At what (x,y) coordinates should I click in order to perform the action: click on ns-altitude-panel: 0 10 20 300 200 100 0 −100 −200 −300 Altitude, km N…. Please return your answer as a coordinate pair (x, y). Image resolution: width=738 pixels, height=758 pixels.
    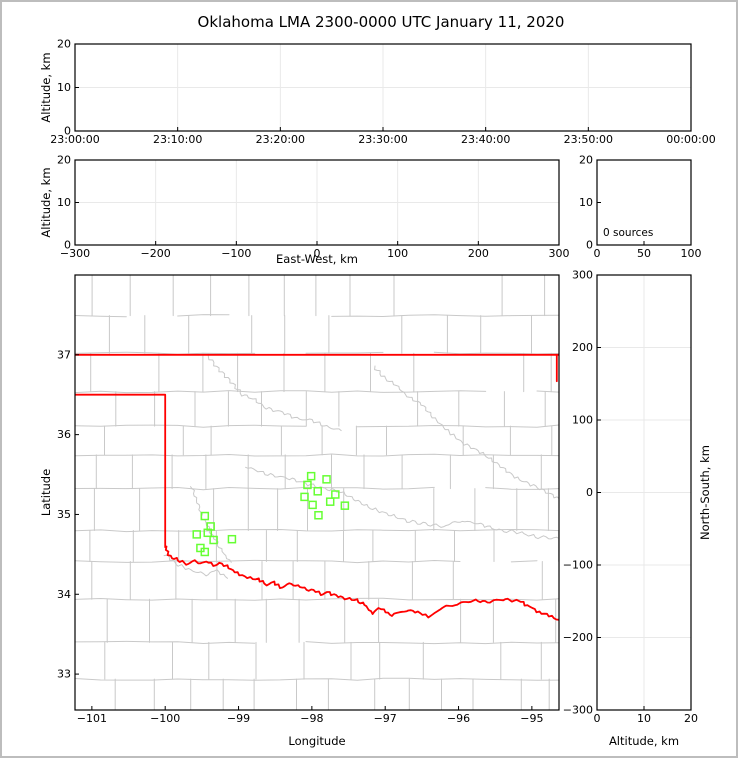
    Looking at the image, I should click on (637, 508).